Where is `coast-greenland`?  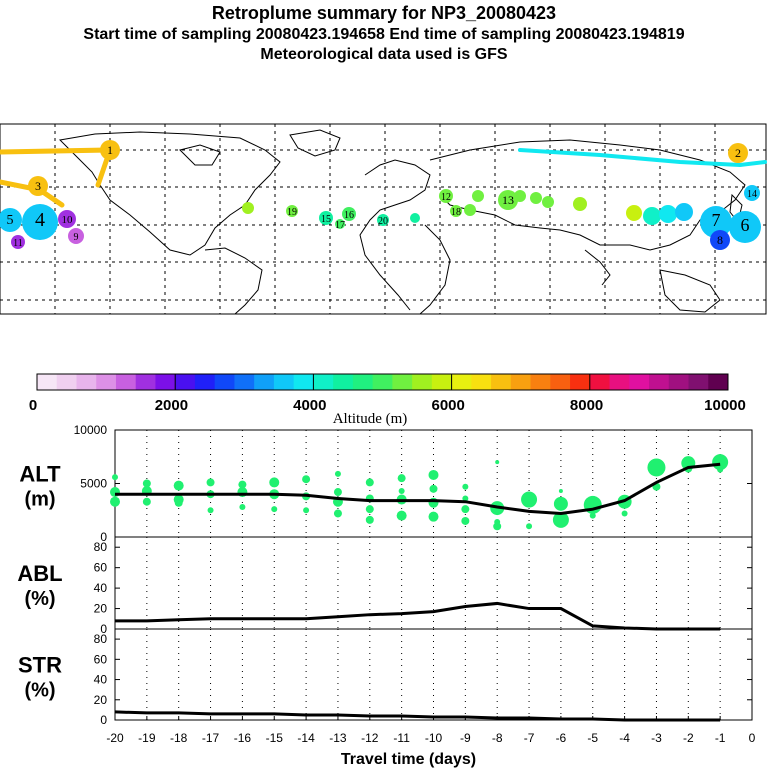
coast-greenland is located at coordinates (315, 143).